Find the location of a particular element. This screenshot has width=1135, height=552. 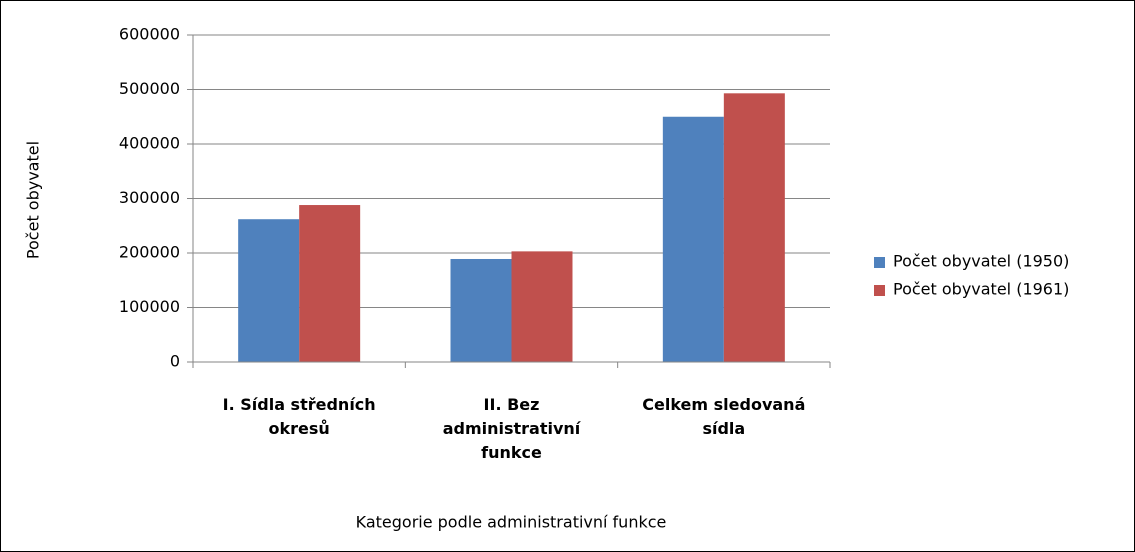

y-tick-label: 200000 is located at coordinates (149, 252).